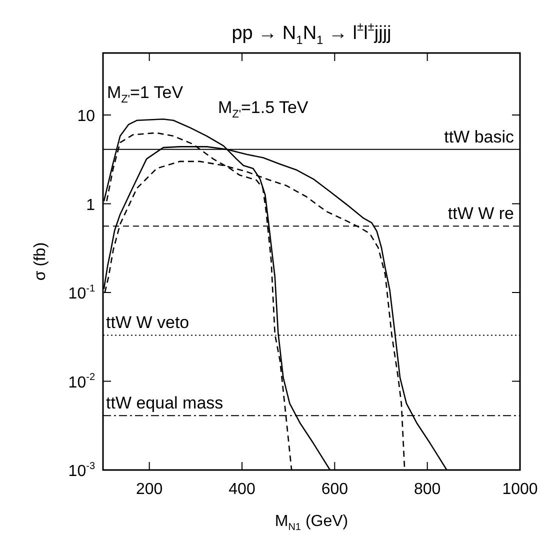  Describe the element at coordinates (148, 322) in the screenshot. I see `ref-line-label: ttW W veto` at that location.